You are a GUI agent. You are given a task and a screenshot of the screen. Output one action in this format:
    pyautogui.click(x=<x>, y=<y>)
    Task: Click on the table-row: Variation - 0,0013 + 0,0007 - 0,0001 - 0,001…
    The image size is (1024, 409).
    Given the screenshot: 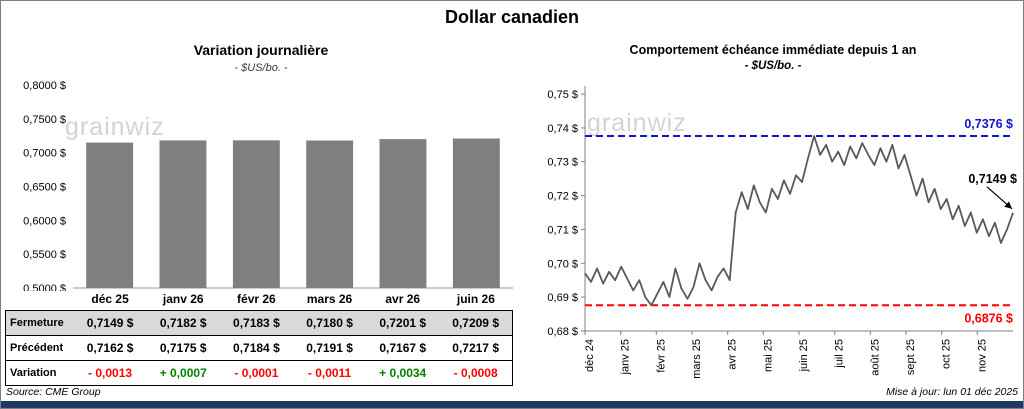 What is the action you would take?
    pyautogui.click(x=259, y=373)
    